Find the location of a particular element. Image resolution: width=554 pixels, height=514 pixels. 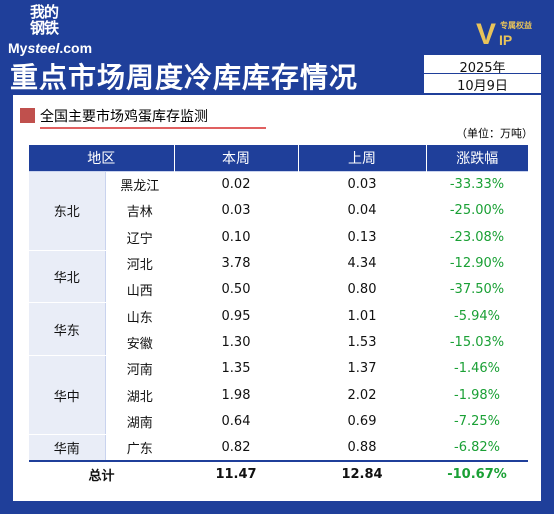

col-header-this-week: 本周 is located at coordinates (235, 158).